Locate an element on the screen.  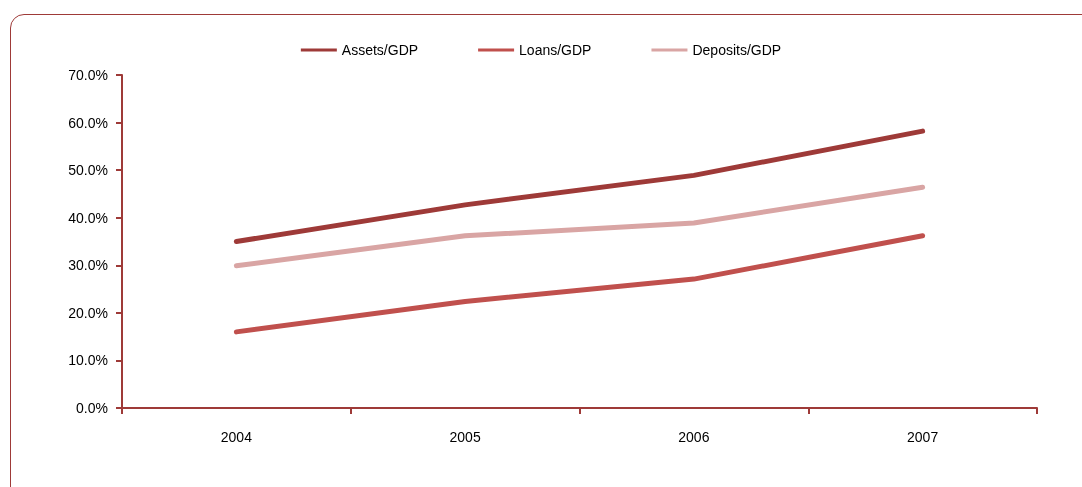
y-tick-label: 20.0% is located at coordinates (88, 312).